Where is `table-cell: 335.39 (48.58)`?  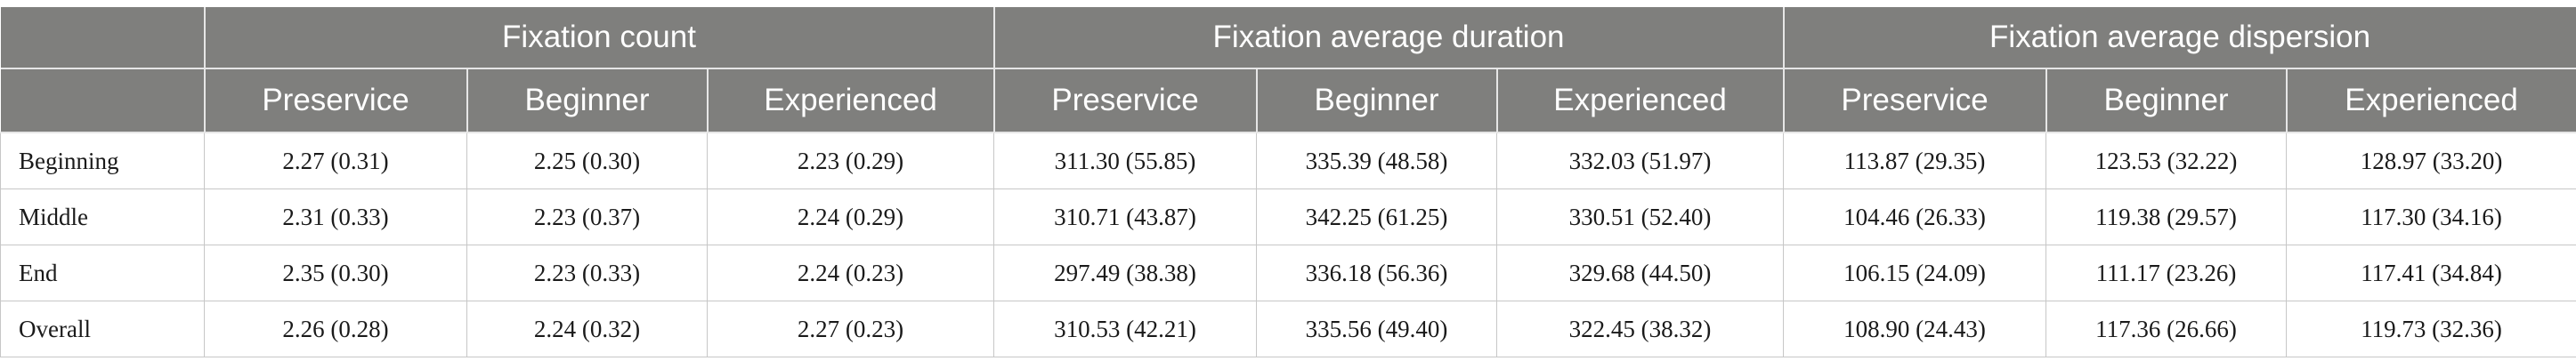 table-cell: 335.39 (48.58) is located at coordinates (1377, 160).